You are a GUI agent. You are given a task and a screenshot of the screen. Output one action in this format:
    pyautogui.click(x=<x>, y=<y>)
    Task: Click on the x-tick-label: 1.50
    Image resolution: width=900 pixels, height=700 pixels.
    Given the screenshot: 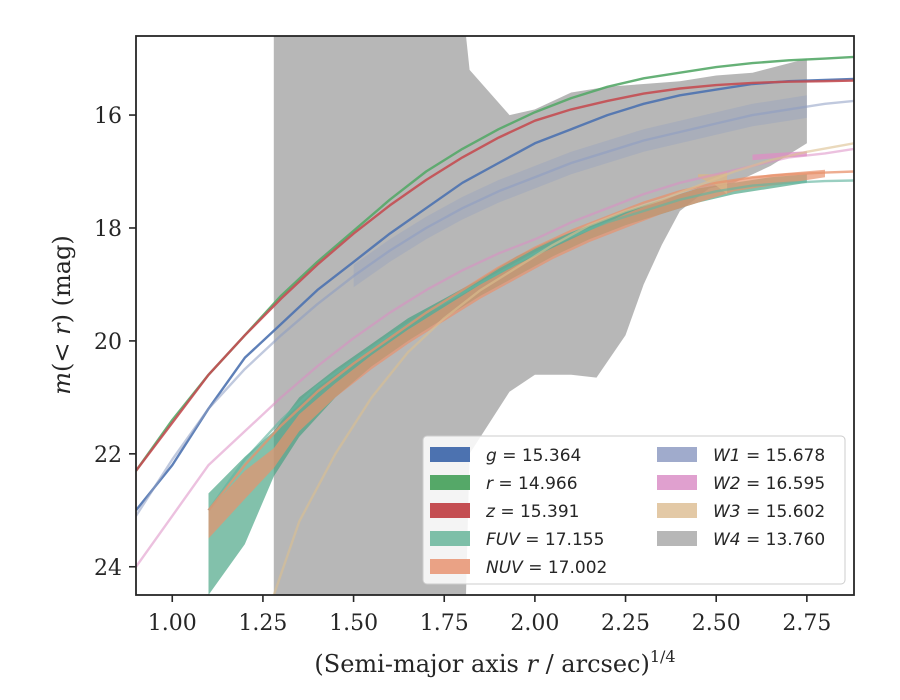 What is the action you would take?
    pyautogui.click(x=353, y=623)
    